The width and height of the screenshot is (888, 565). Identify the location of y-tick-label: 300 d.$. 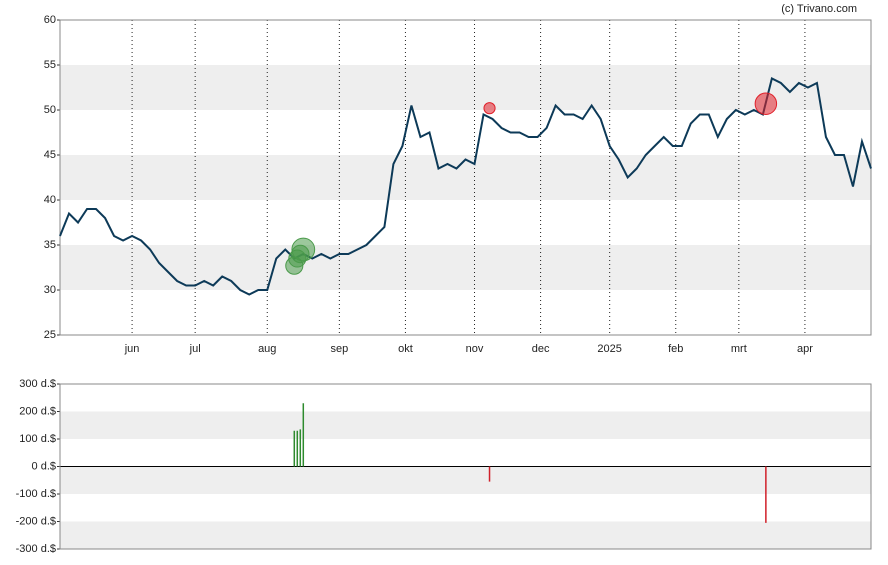
(37, 384).